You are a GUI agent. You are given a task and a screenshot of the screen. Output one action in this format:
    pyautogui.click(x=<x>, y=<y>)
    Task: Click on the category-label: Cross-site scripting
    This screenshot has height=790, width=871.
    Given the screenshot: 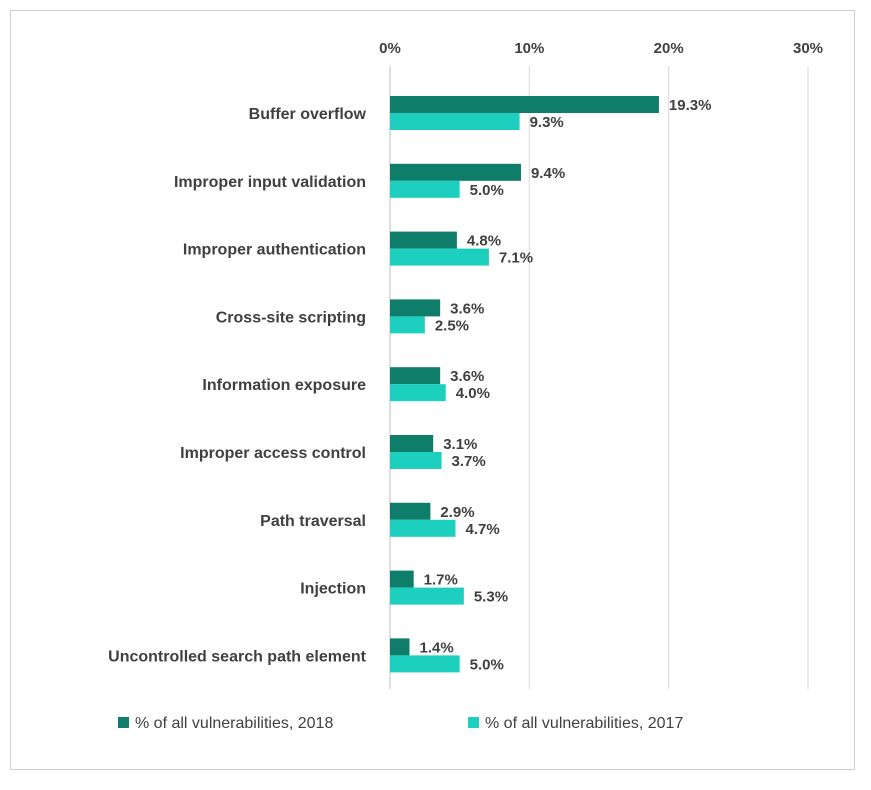 What is the action you would take?
    pyautogui.click(x=291, y=317)
    